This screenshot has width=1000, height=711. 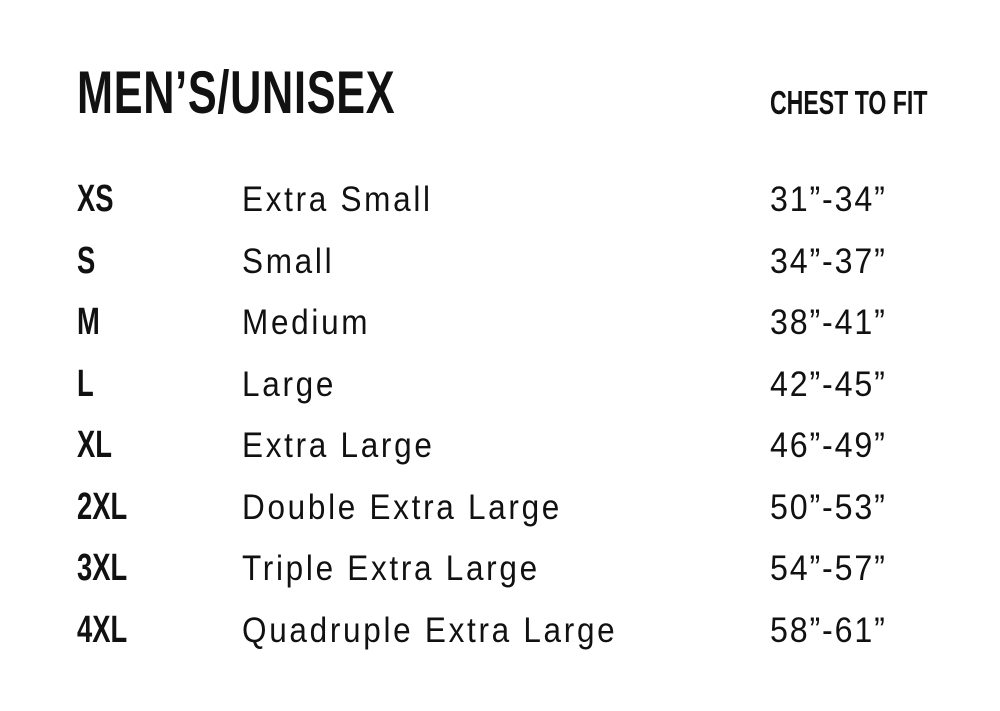 I want to click on size-code: XS, so click(x=95, y=199).